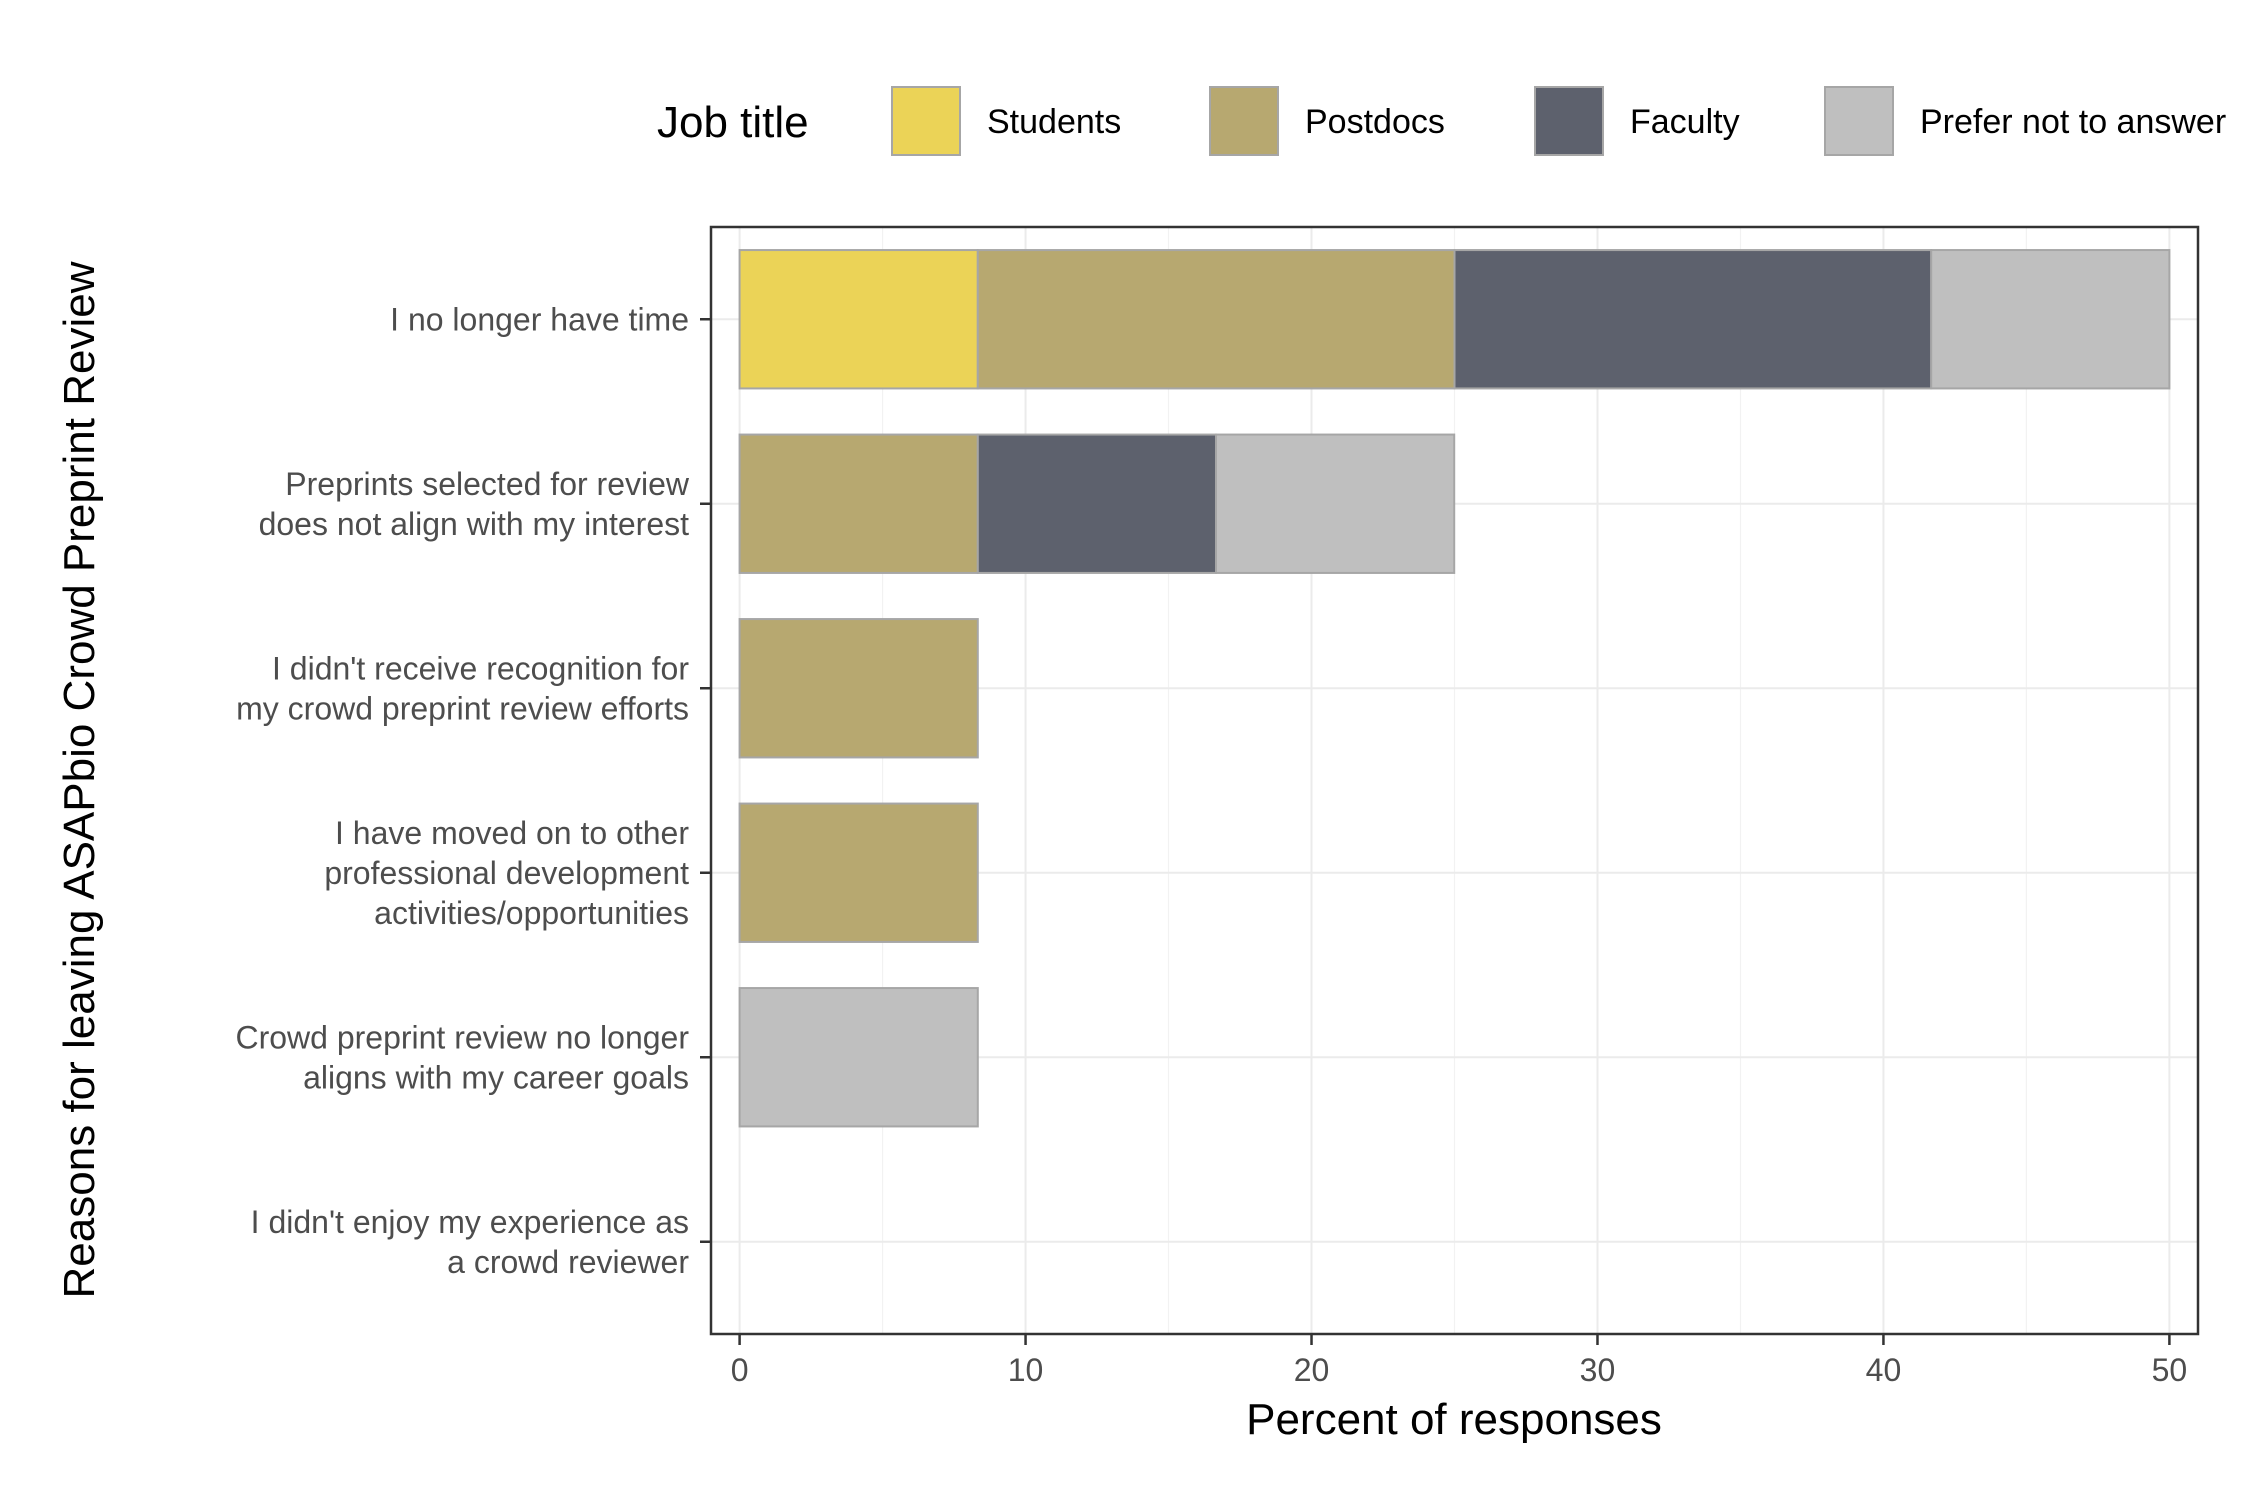 The width and height of the screenshot is (2250, 1500). Describe the element at coordinates (1054, 122) in the screenshot. I see `legend-label: Students` at that location.